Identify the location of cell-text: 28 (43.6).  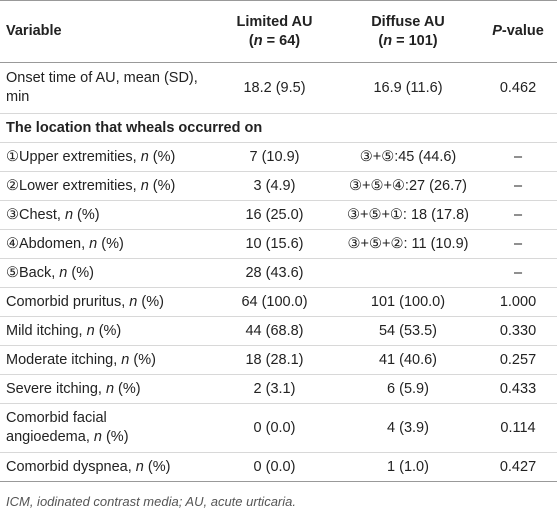
(274, 272).